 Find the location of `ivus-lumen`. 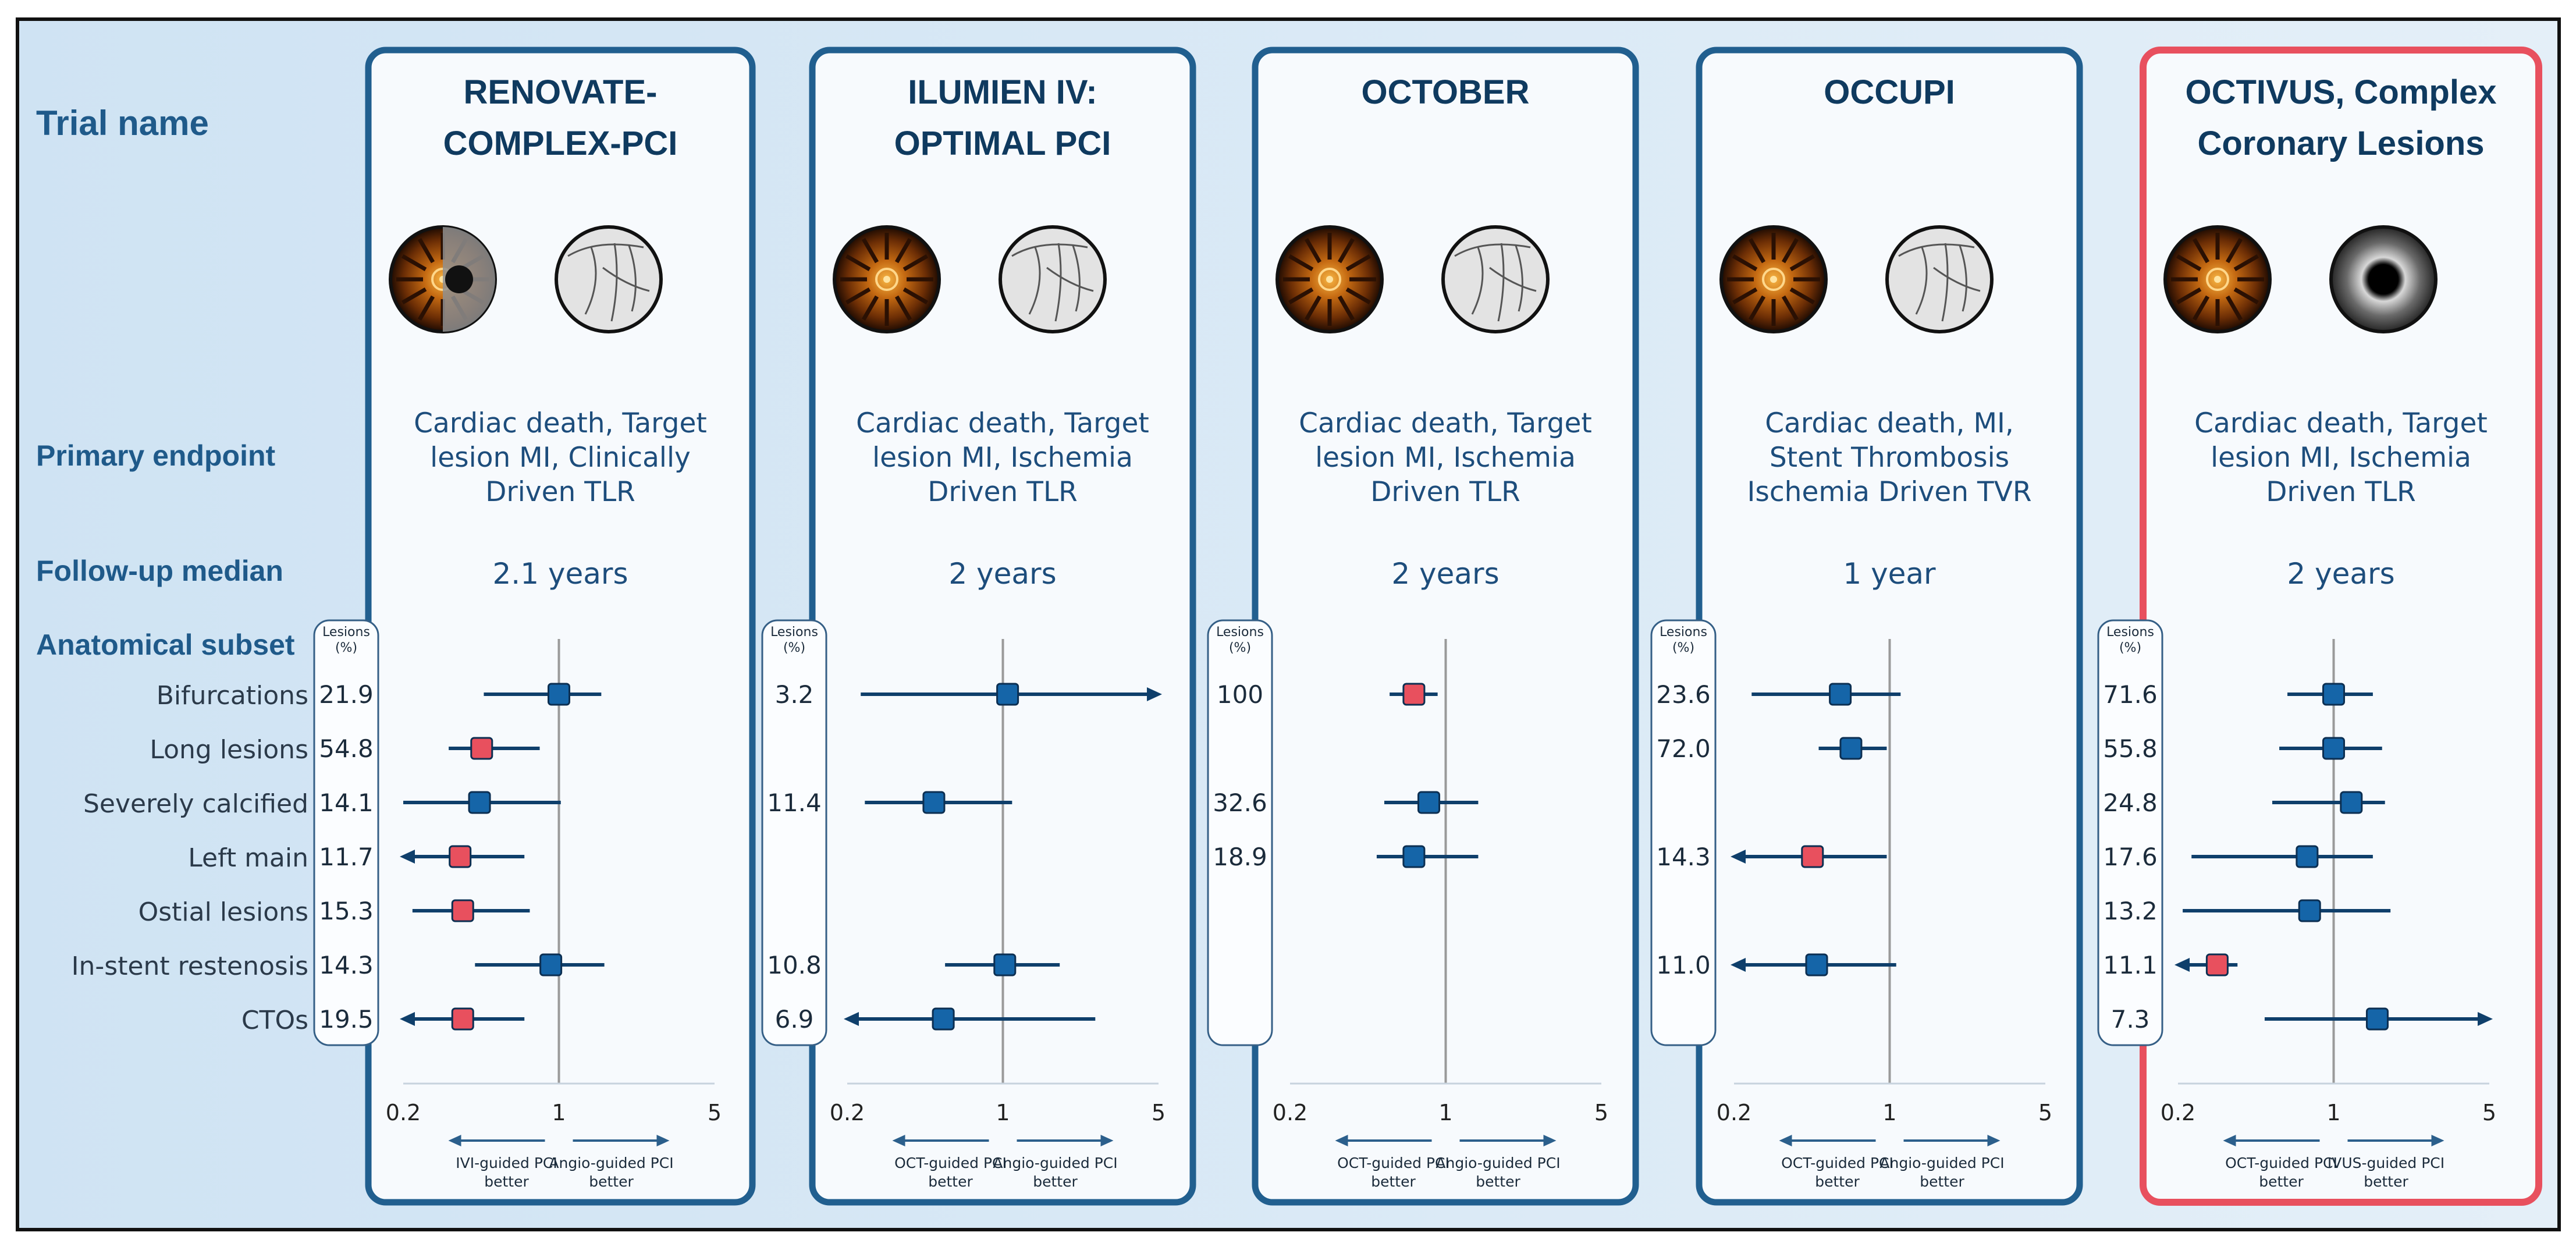

ivus-lumen is located at coordinates (2384, 279).